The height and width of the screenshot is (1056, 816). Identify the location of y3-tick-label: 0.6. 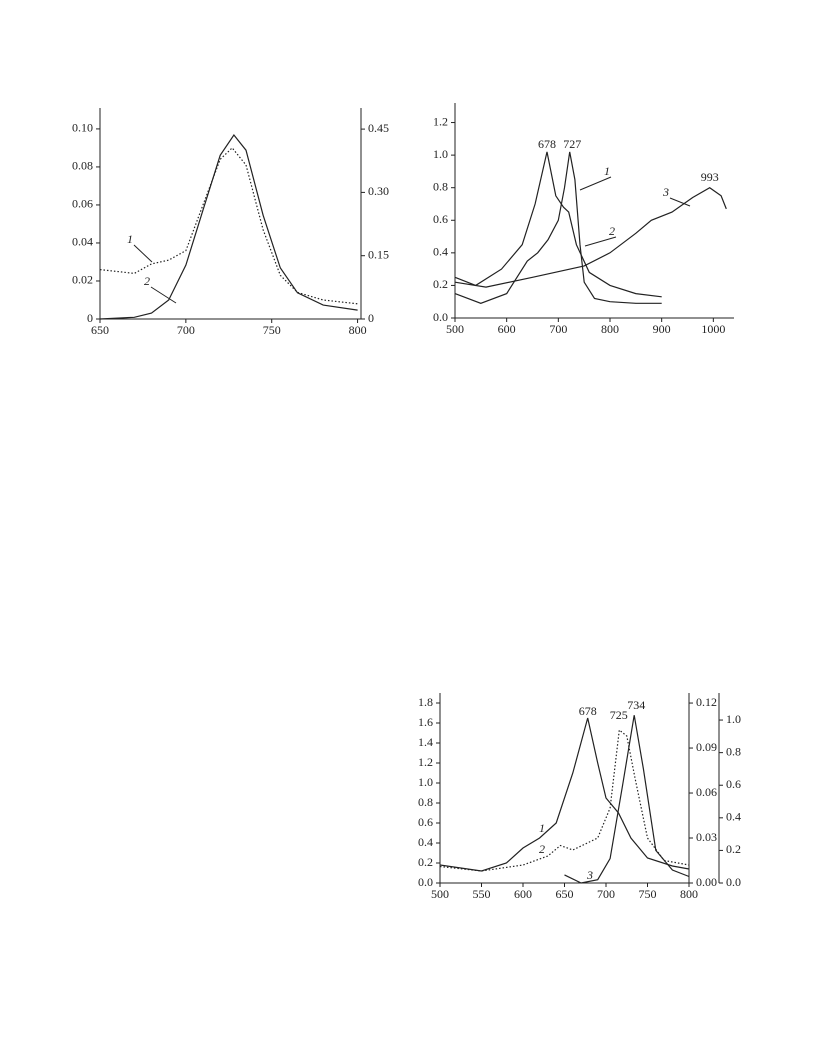
(733, 784).